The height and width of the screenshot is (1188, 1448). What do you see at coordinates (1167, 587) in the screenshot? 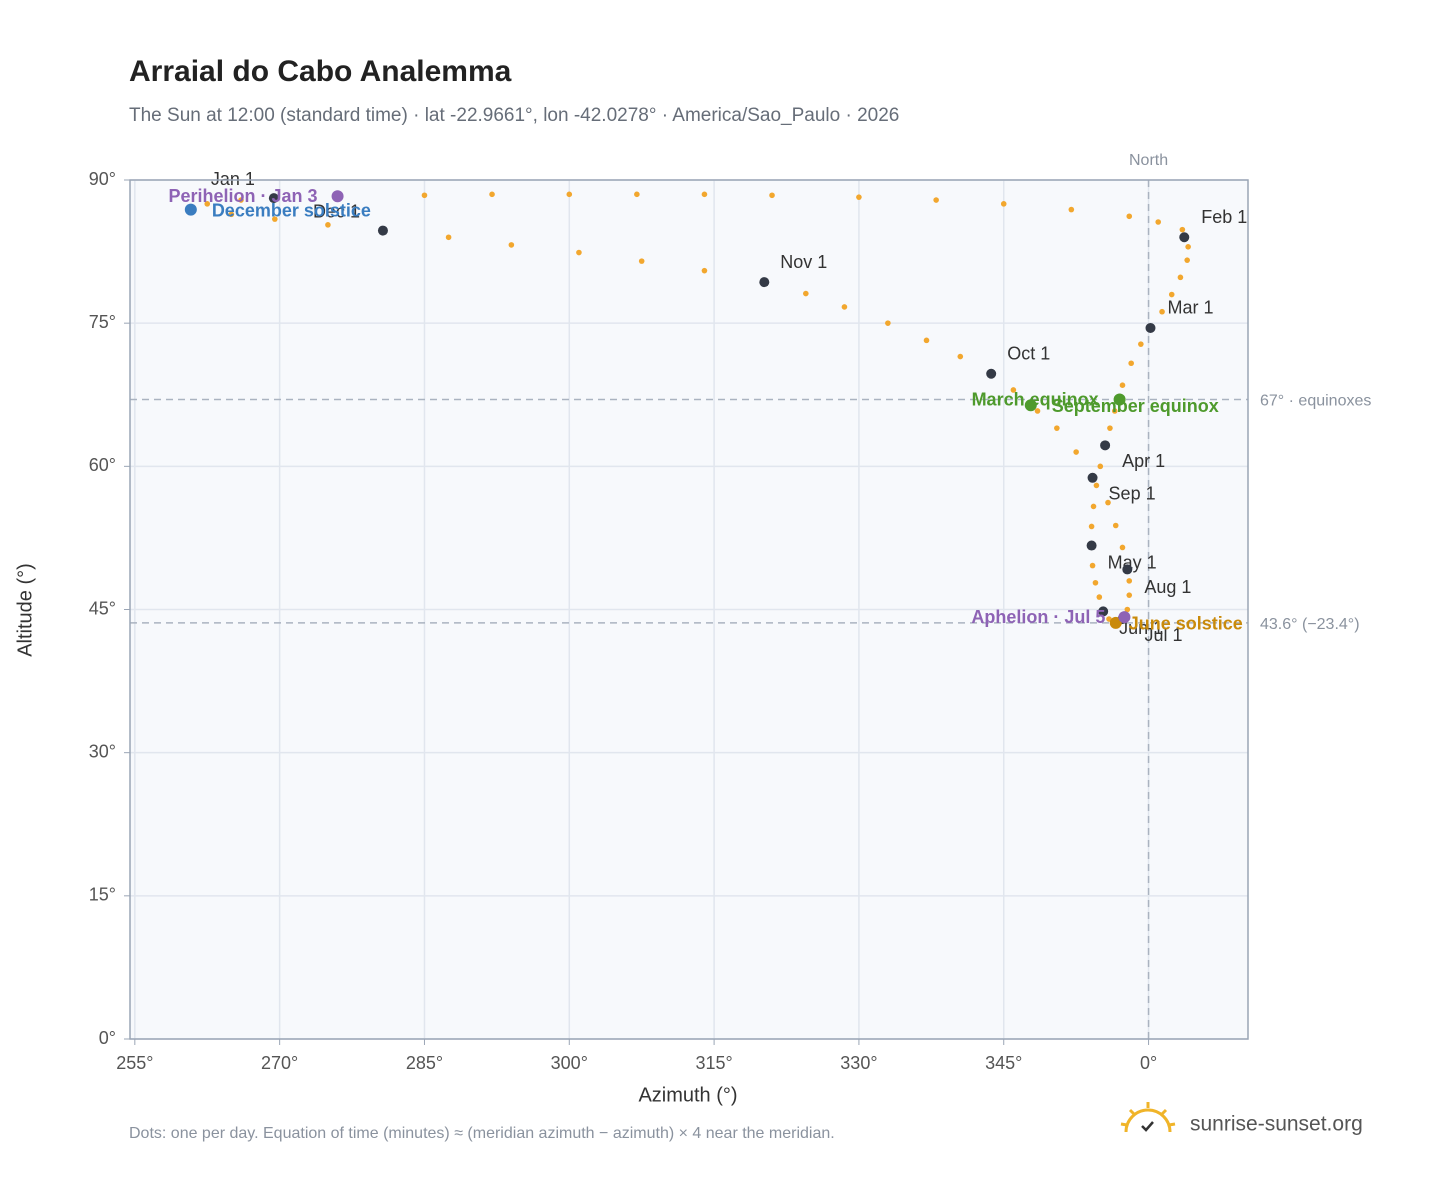
I see `month-label: Aug 1` at bounding box center [1167, 587].